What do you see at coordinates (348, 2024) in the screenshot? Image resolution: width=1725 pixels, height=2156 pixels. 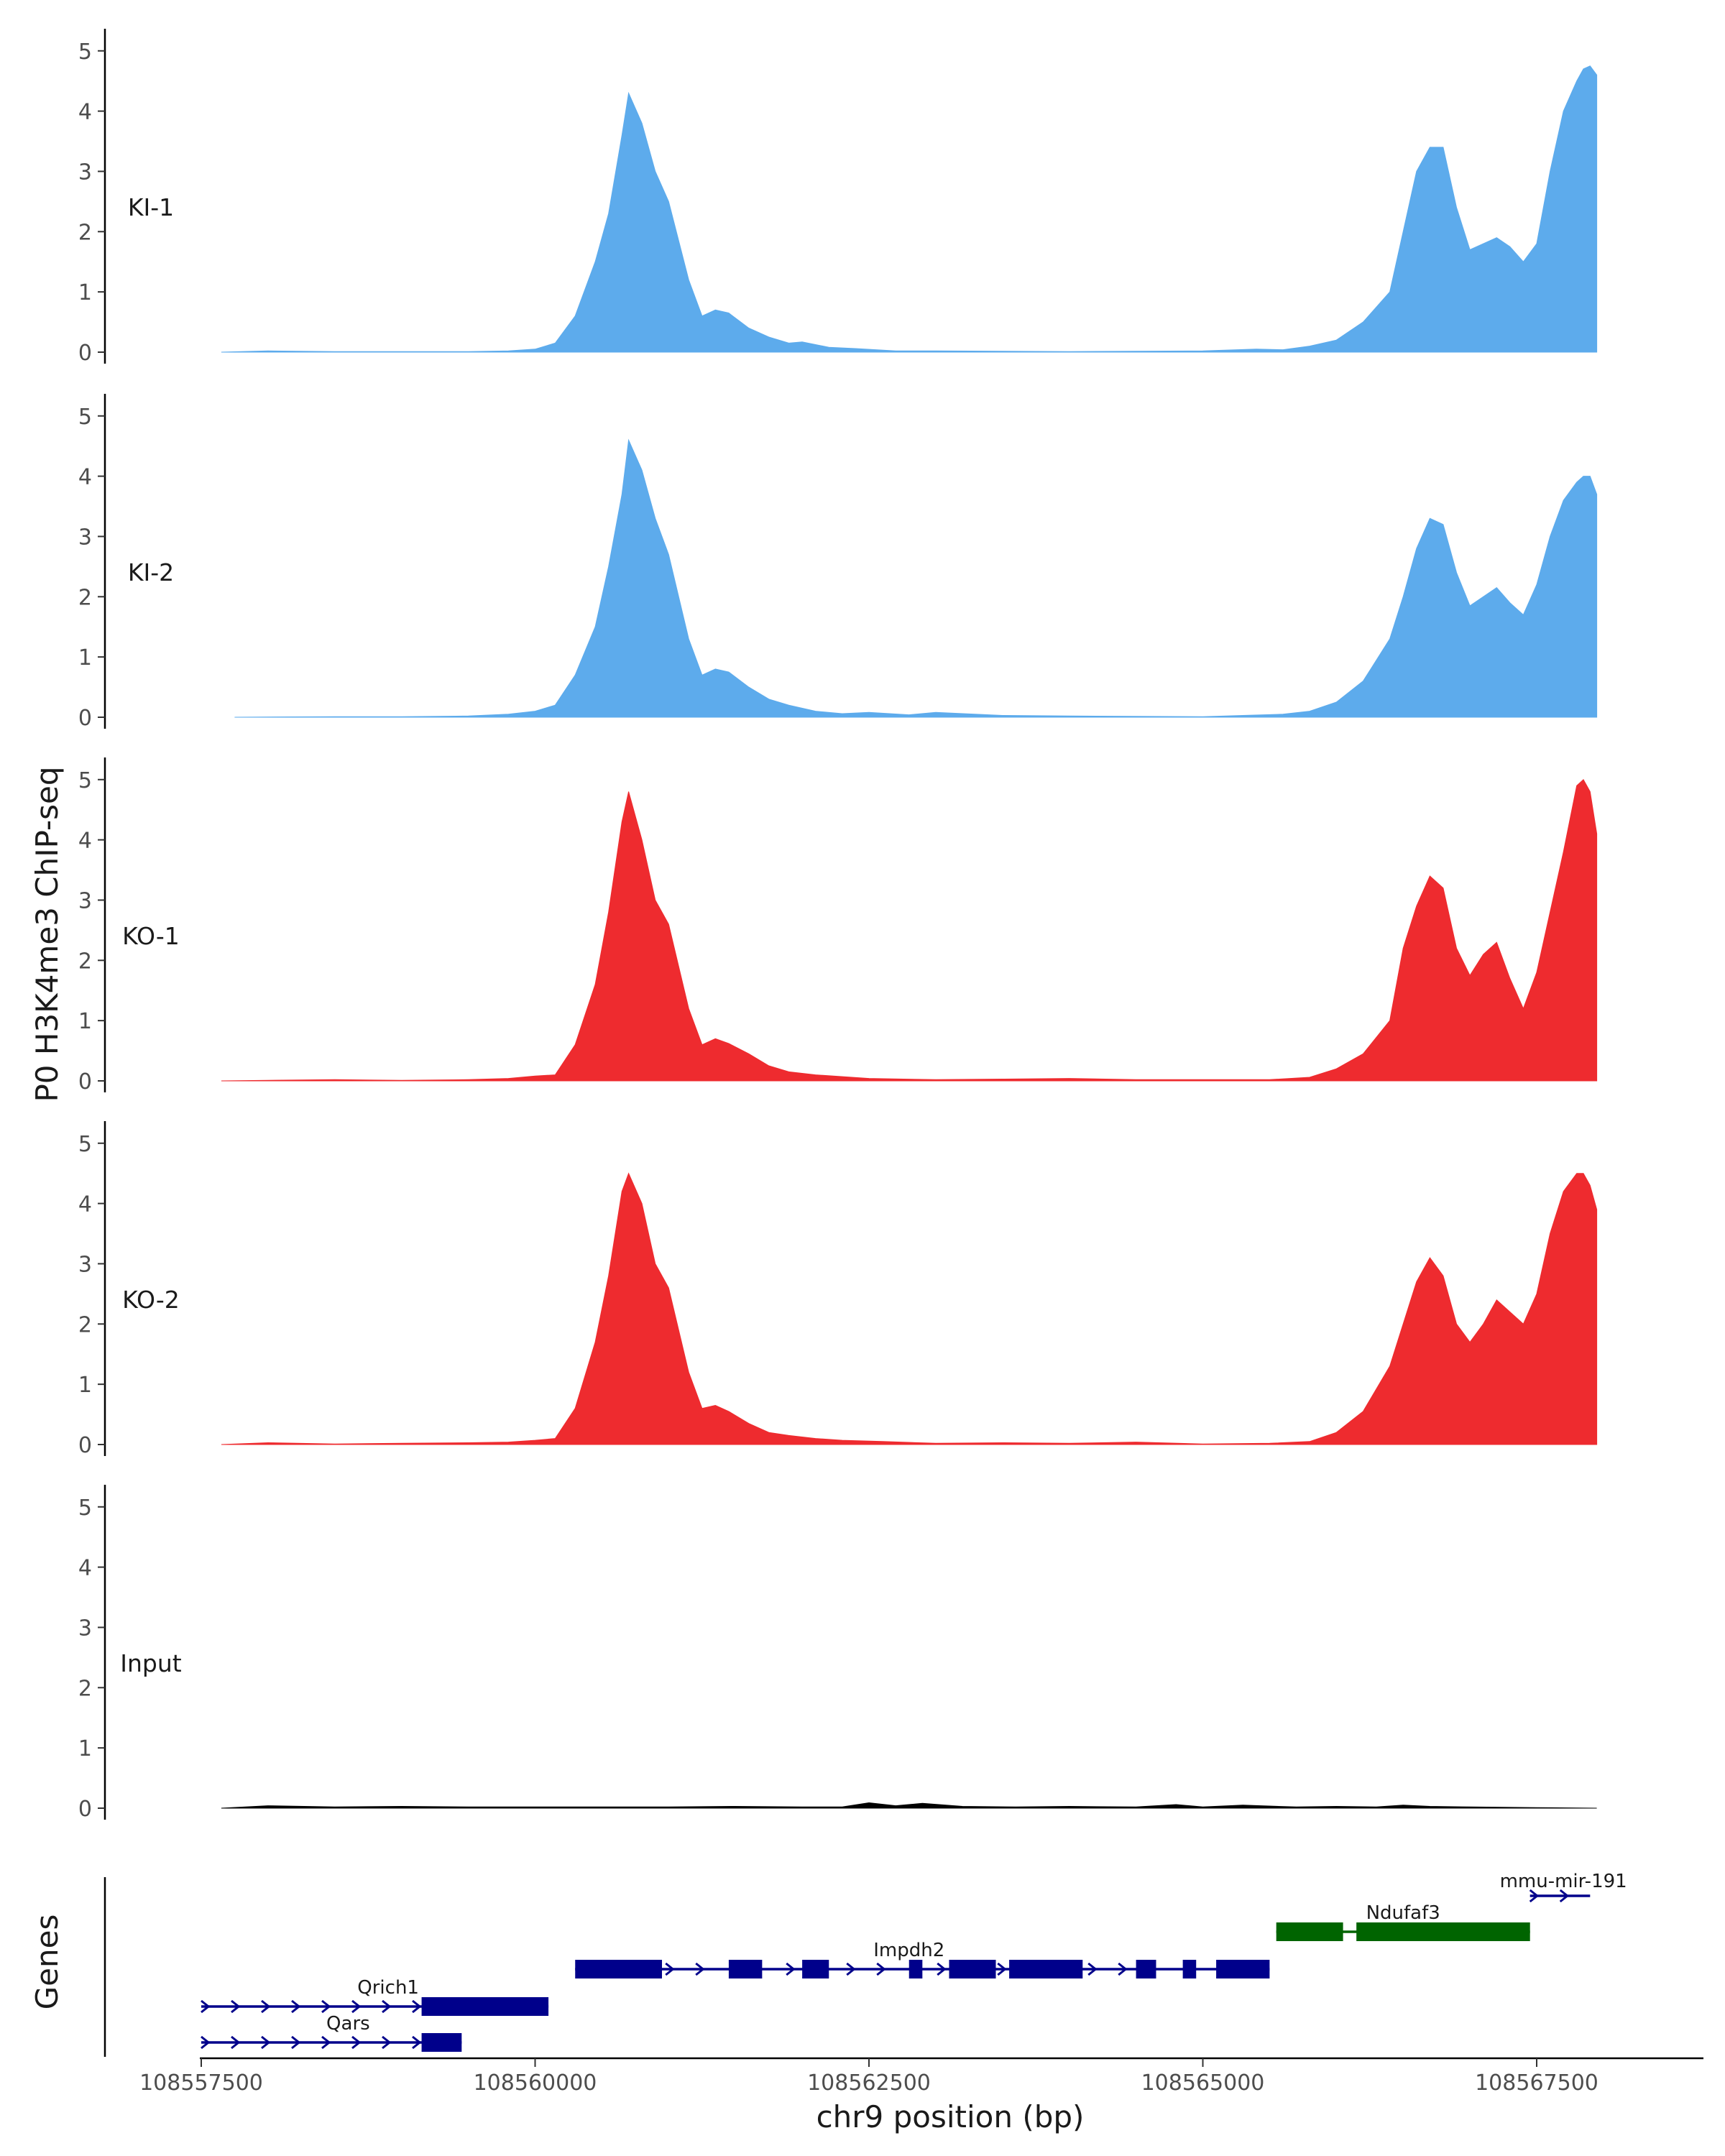 I see `gene-label: Qars` at bounding box center [348, 2024].